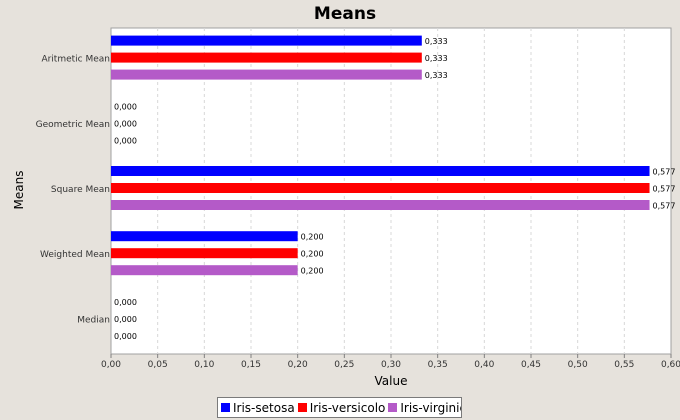 Image resolution: width=680 pixels, height=420 pixels. What do you see at coordinates (347, 407) in the screenshot?
I see `legend-label: Iris-versicolo` at bounding box center [347, 407].